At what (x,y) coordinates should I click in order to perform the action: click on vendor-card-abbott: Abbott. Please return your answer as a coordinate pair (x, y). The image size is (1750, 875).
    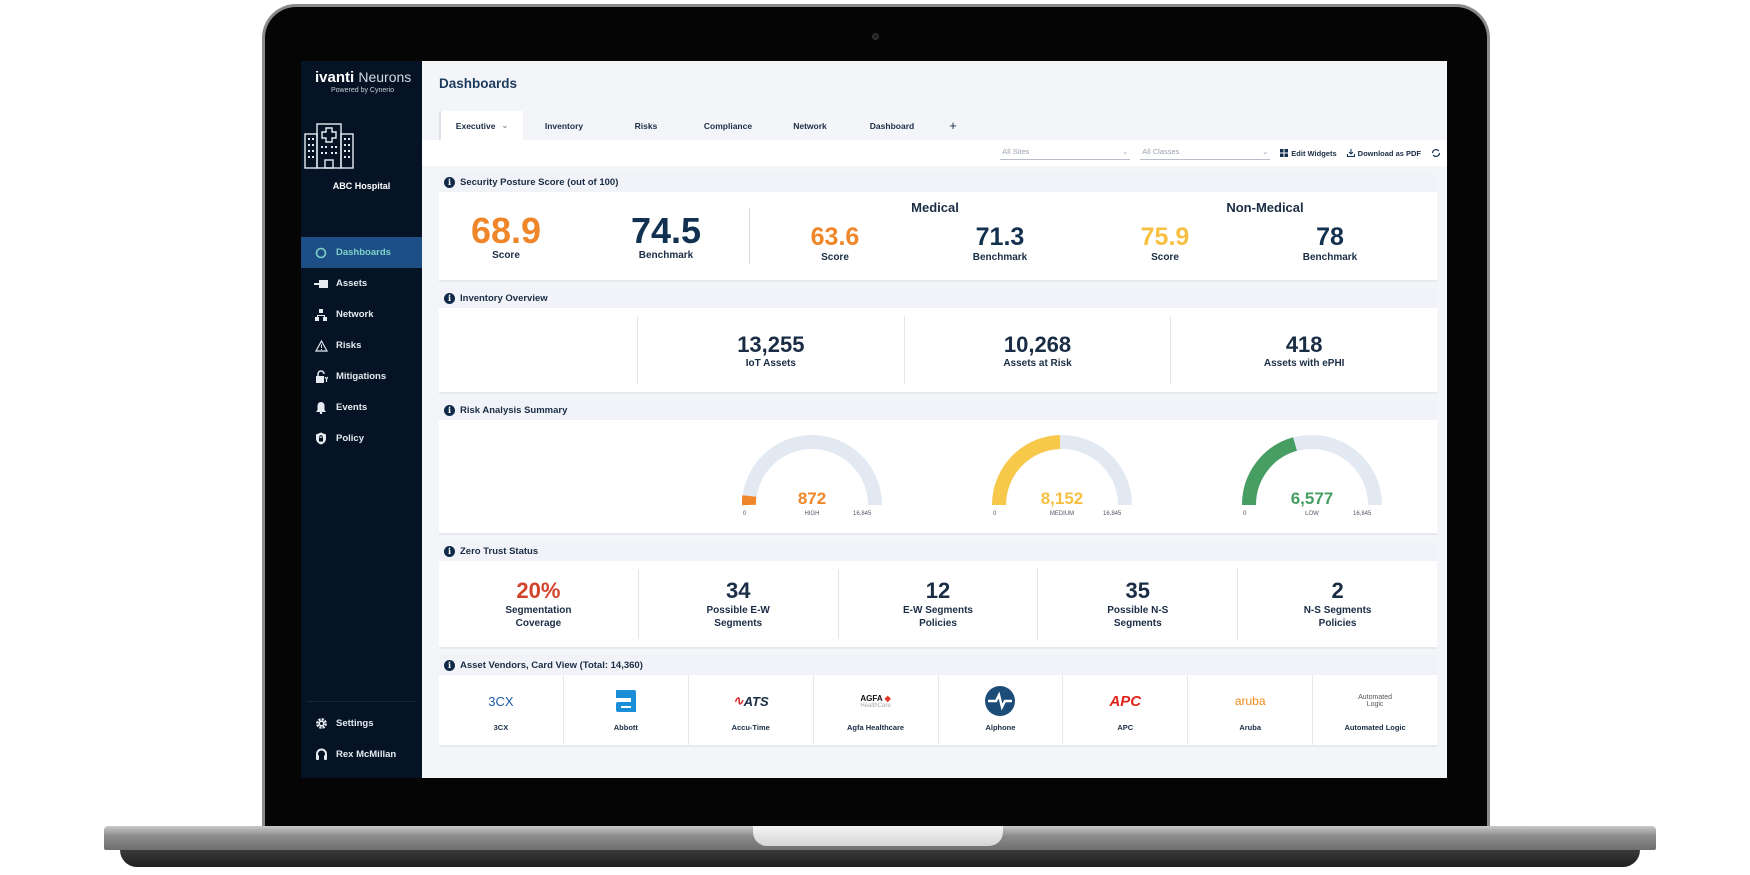
    Looking at the image, I should click on (625, 710).